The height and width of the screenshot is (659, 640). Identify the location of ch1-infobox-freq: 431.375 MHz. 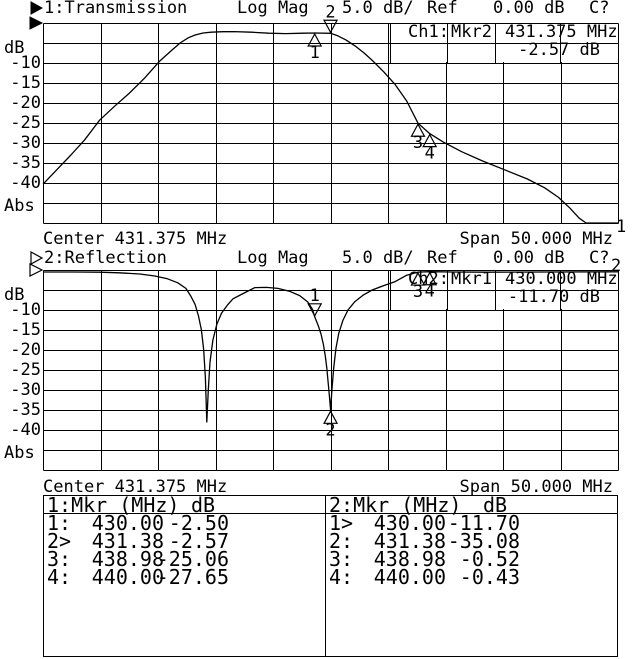
(561, 32).